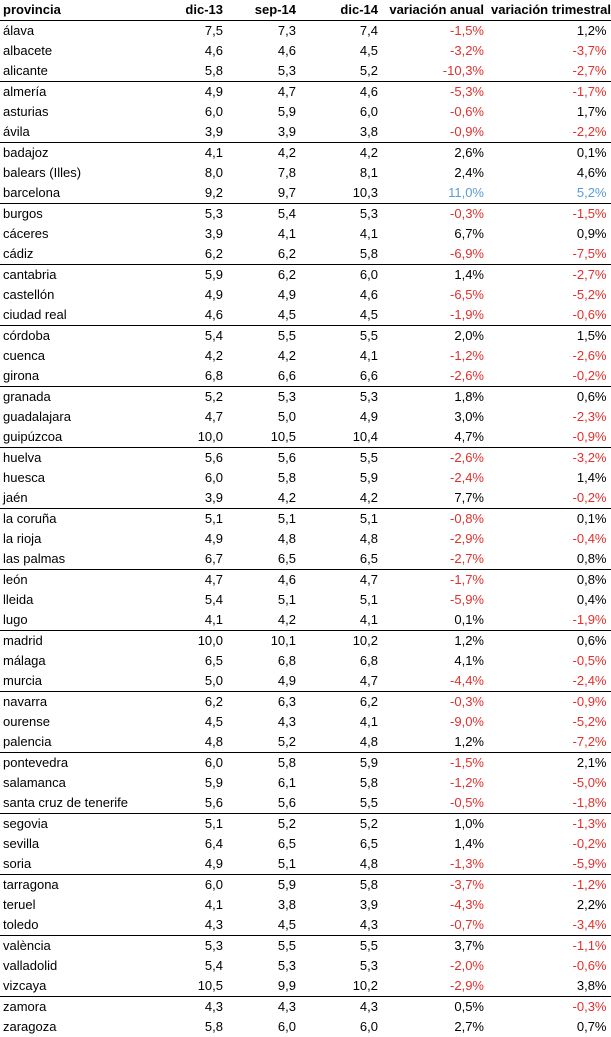 This screenshot has height=1037, width=611. Describe the element at coordinates (435, 315) in the screenshot. I see `variacion-anual-cell: -1,9%` at that location.